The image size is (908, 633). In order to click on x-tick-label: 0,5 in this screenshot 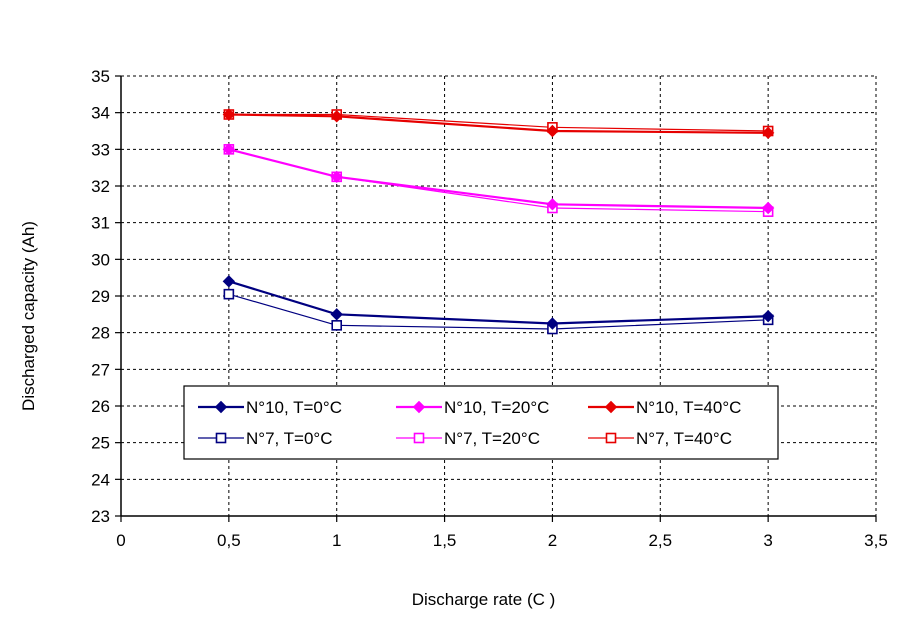, I will do `click(229, 540)`.